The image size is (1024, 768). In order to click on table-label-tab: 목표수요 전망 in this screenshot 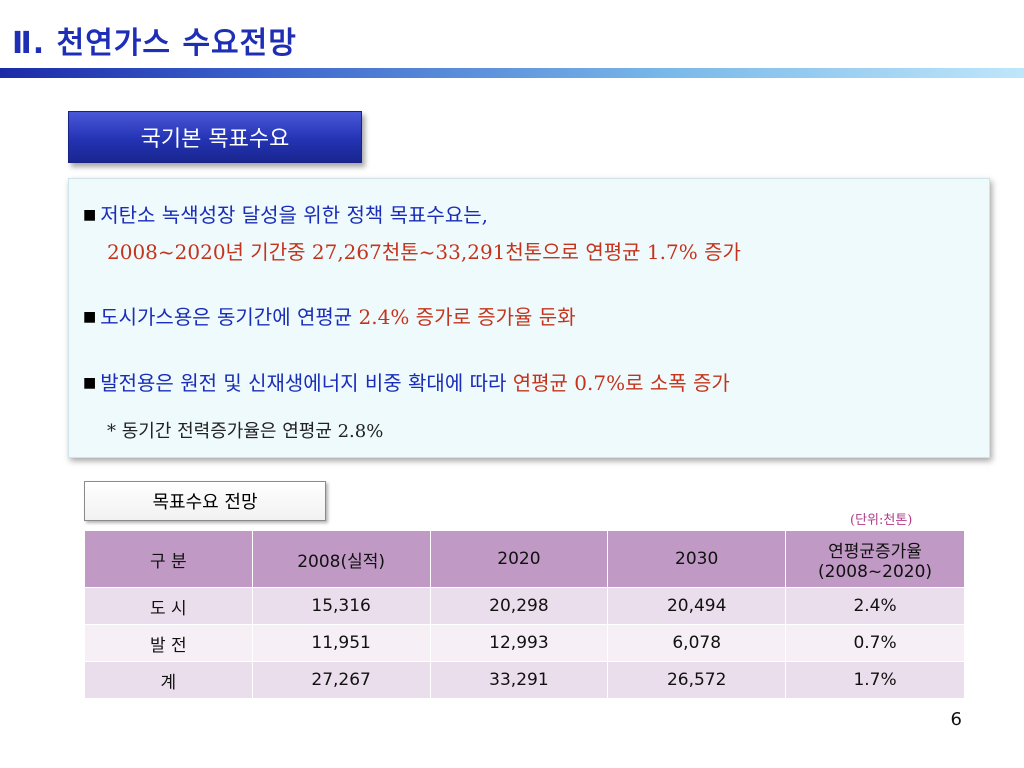, I will do `click(205, 501)`.